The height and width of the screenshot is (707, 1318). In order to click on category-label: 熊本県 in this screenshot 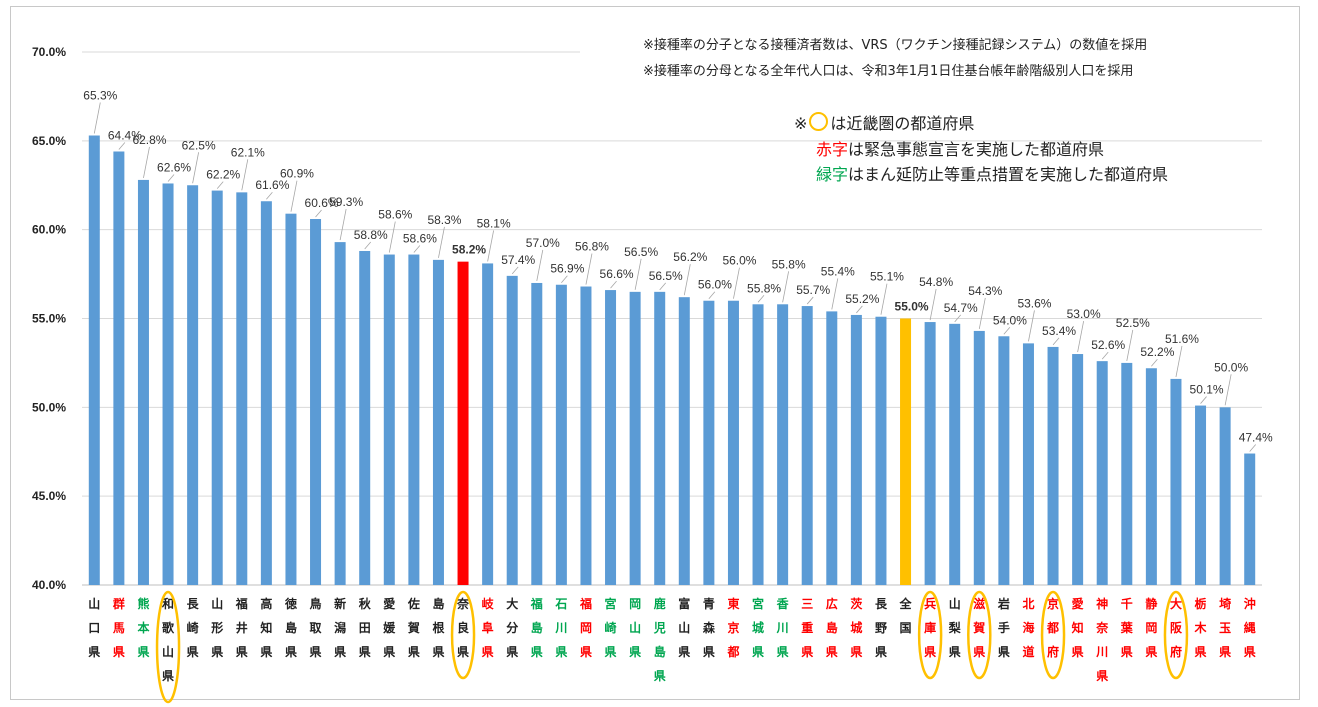, I will do `click(143, 627)`.